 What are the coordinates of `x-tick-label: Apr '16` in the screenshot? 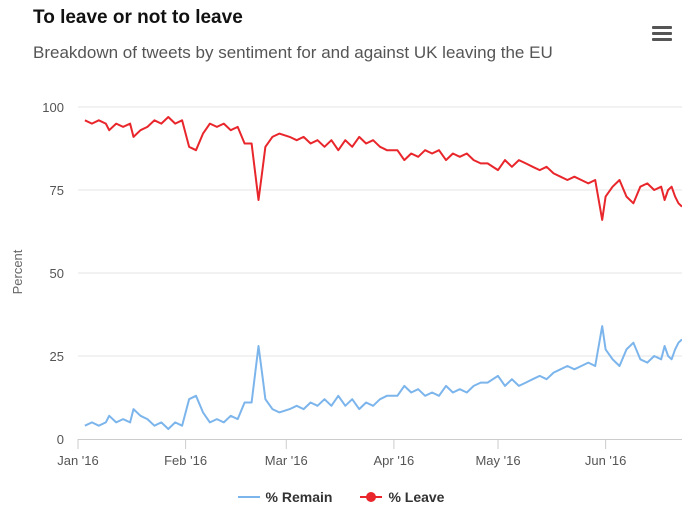 It's located at (393, 460).